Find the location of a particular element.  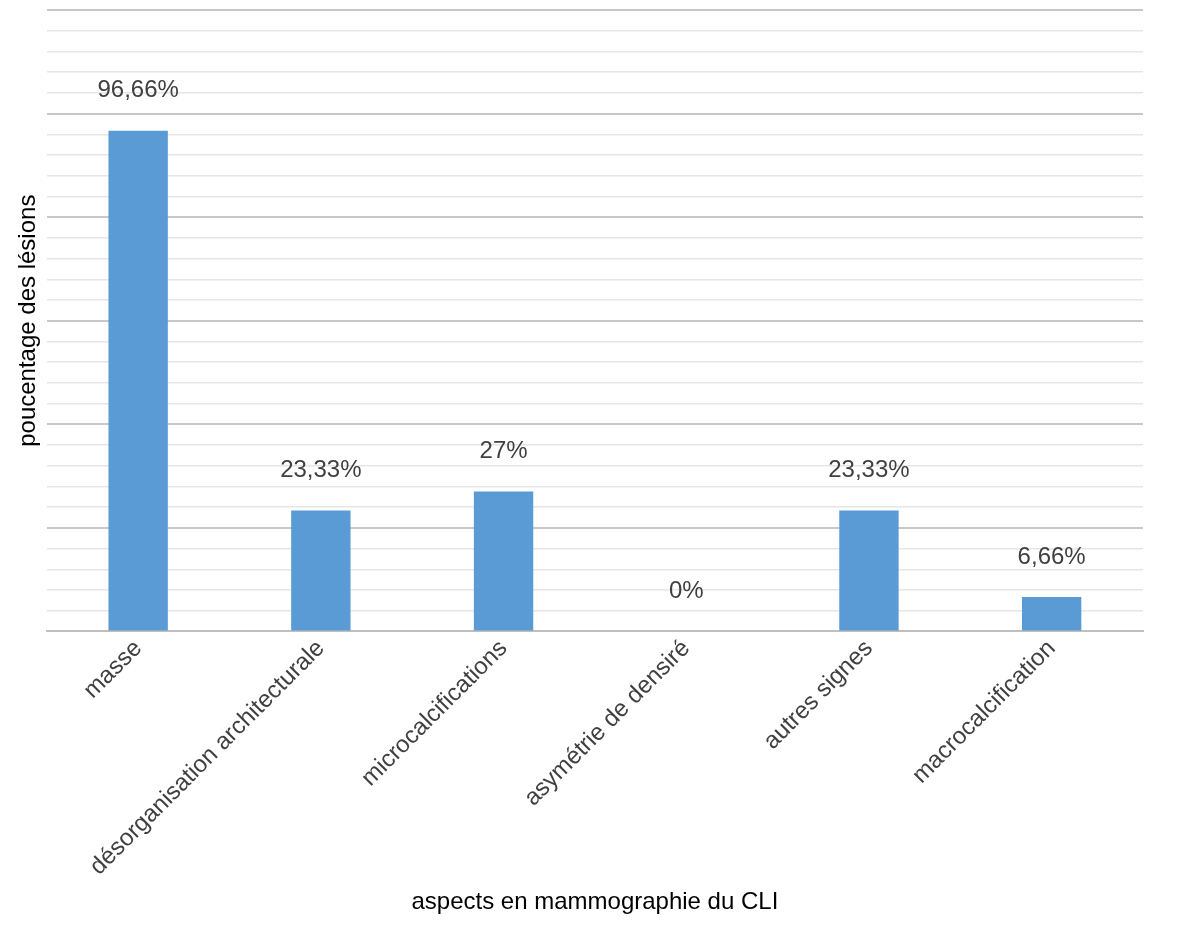

data-label: 96,66% is located at coordinates (138, 89).